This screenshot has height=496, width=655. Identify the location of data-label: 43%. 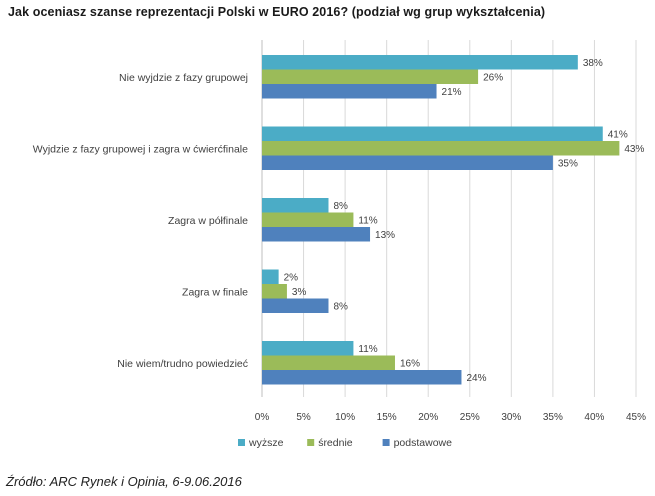
(634, 149).